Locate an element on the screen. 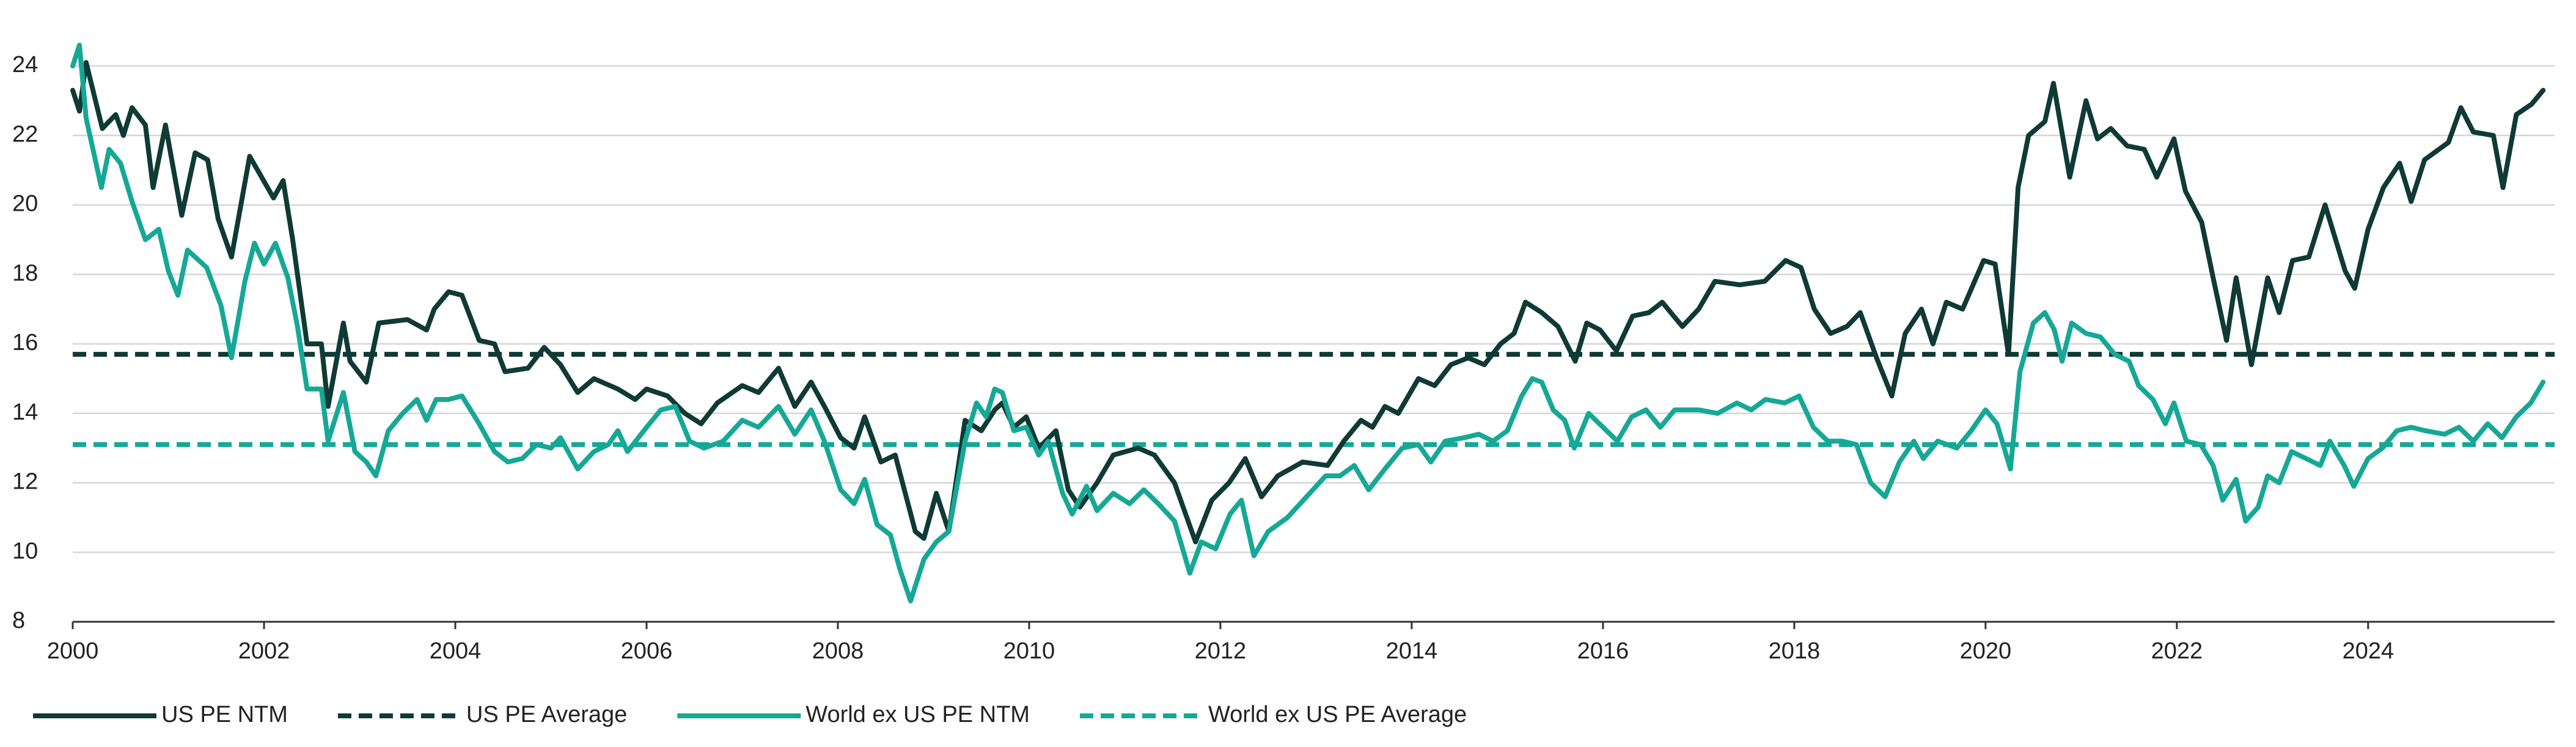 This screenshot has width=2576, height=747. legend-label: US PE Average is located at coordinates (546, 714).